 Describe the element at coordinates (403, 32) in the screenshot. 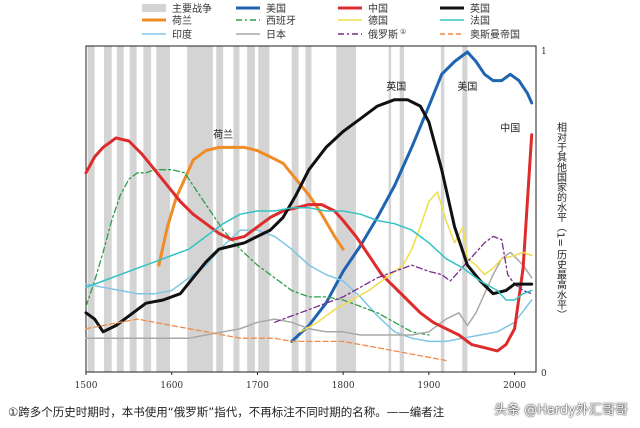

I see `legend-superscript: ①` at that location.